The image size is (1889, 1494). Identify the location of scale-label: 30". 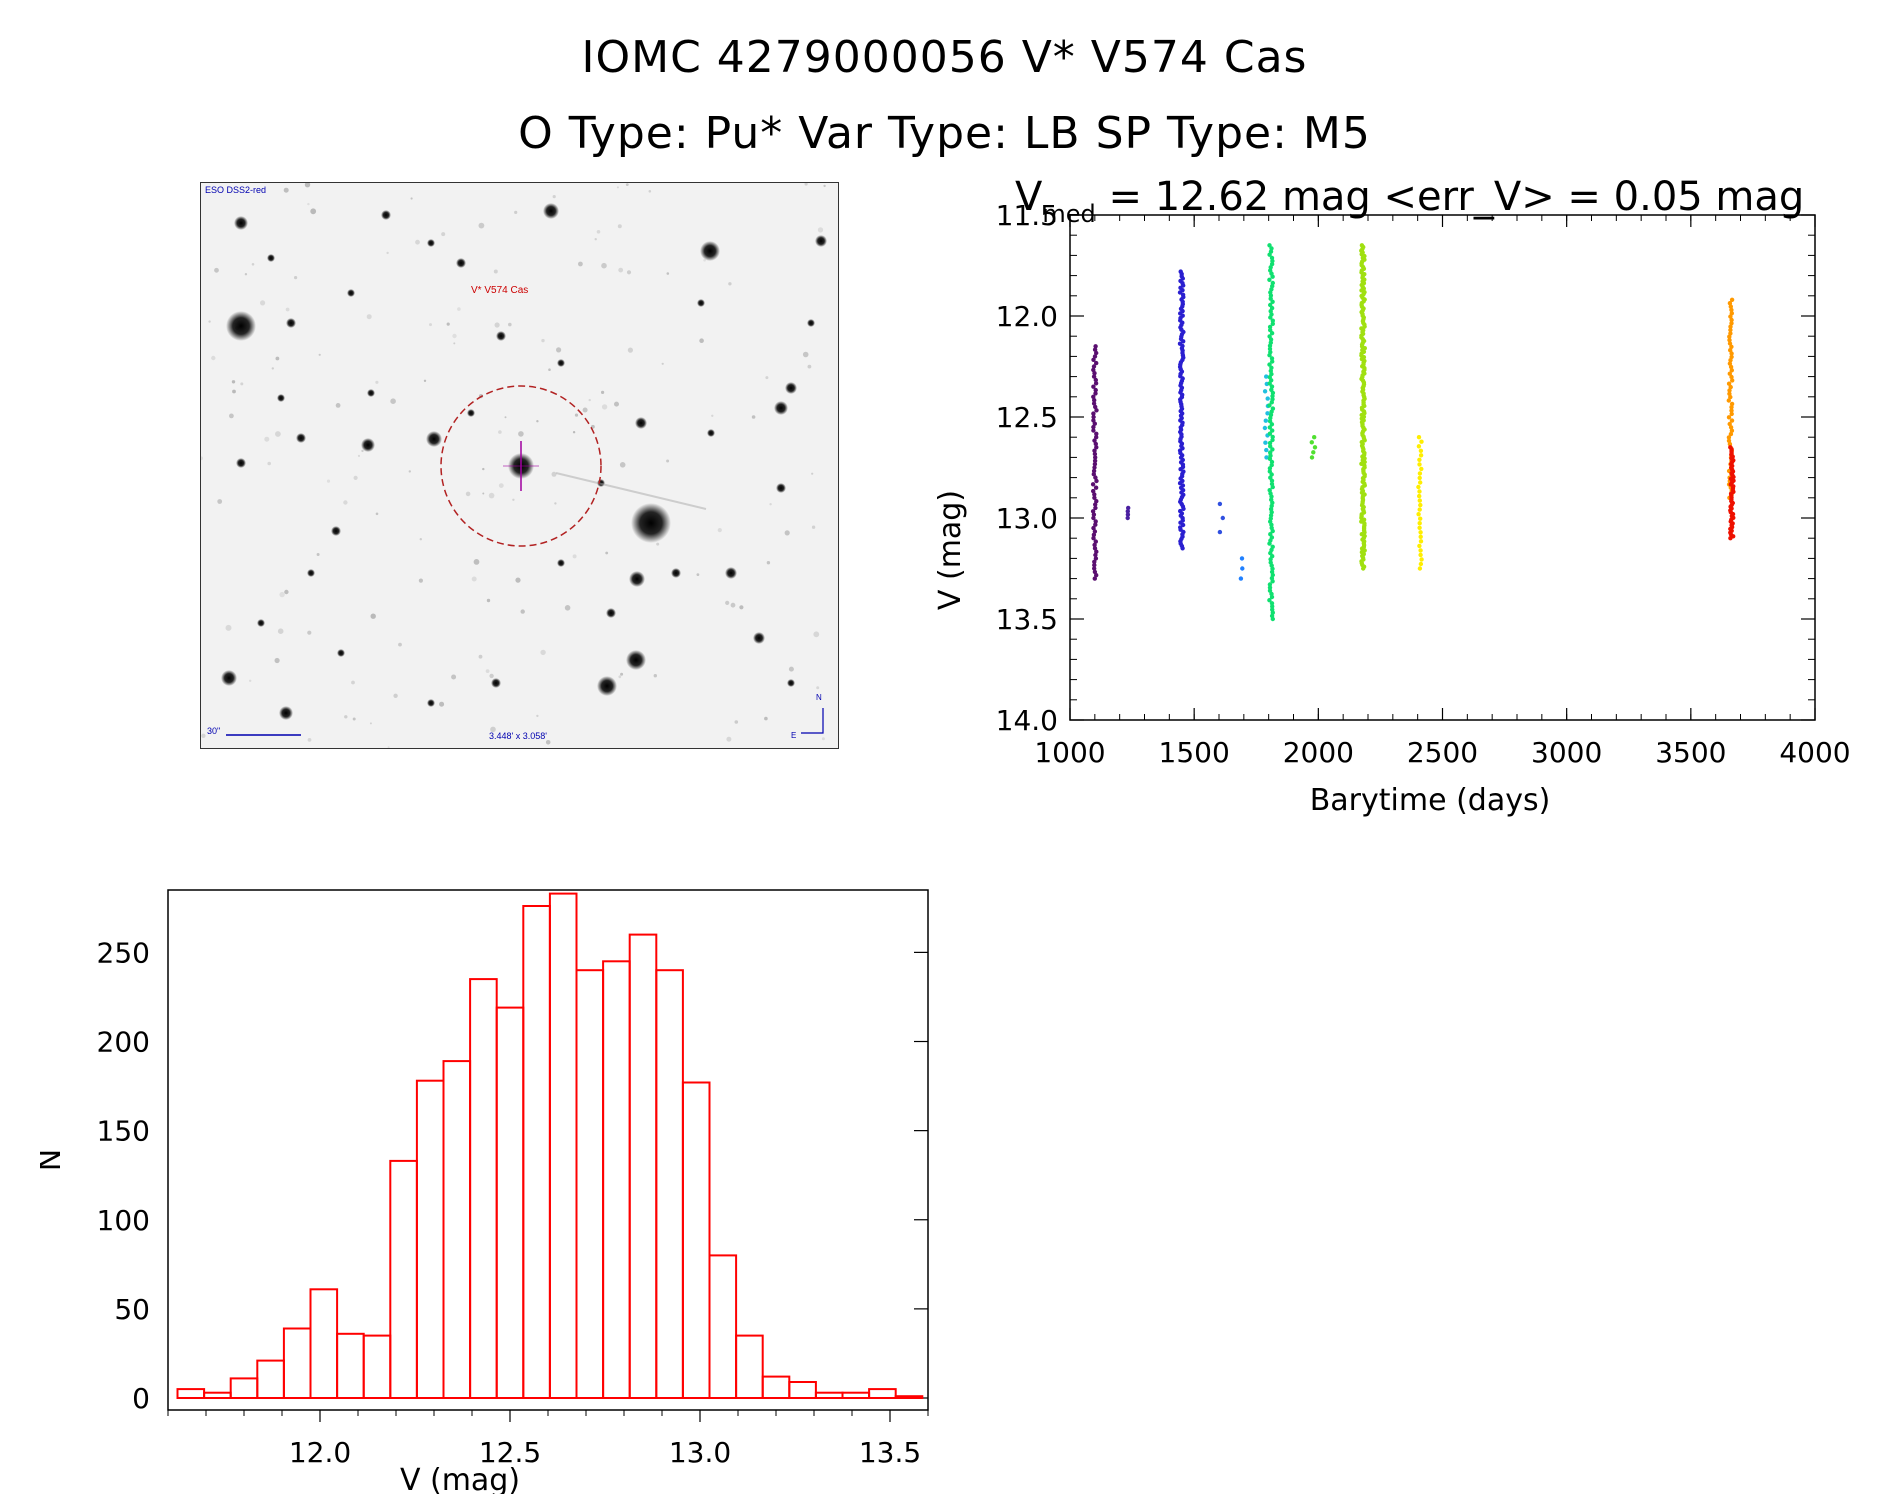
(214, 731).